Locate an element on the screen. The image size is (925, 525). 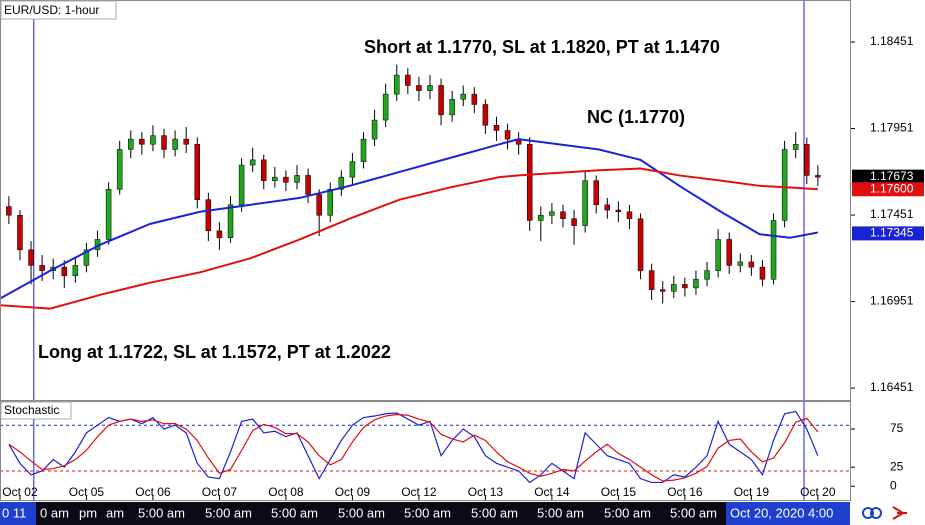
chart-title: EUR/USD: 1-hour is located at coordinates (51, 10).